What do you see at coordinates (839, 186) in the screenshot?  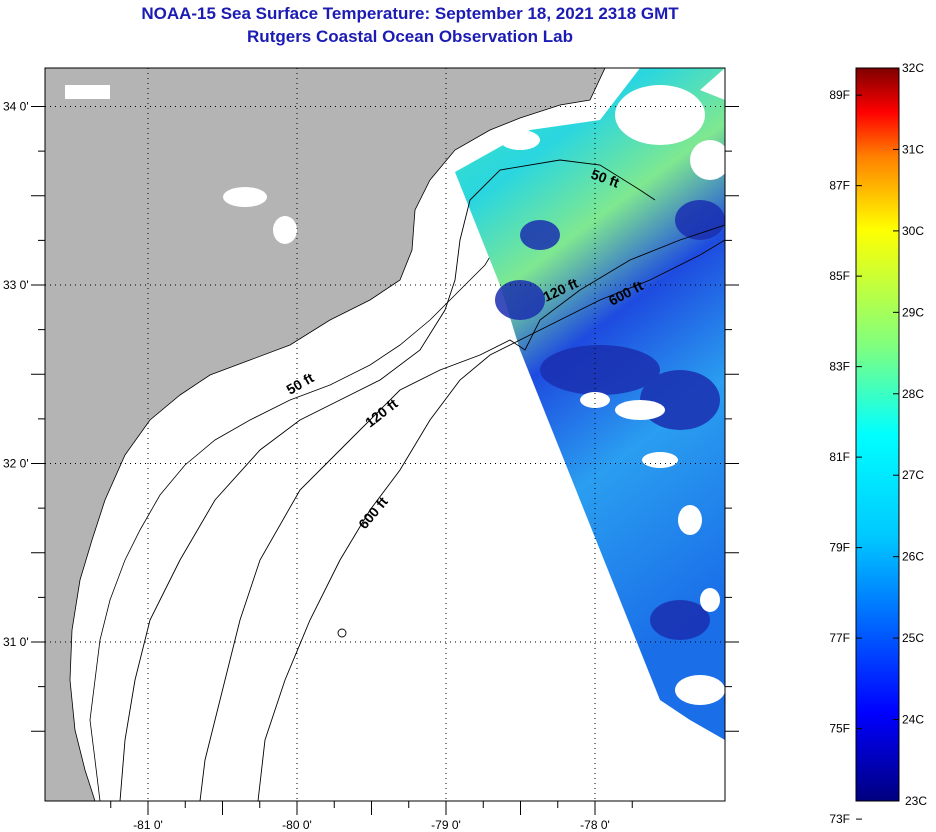 I see `colorbar-fahrenheit-label: 87F` at bounding box center [839, 186].